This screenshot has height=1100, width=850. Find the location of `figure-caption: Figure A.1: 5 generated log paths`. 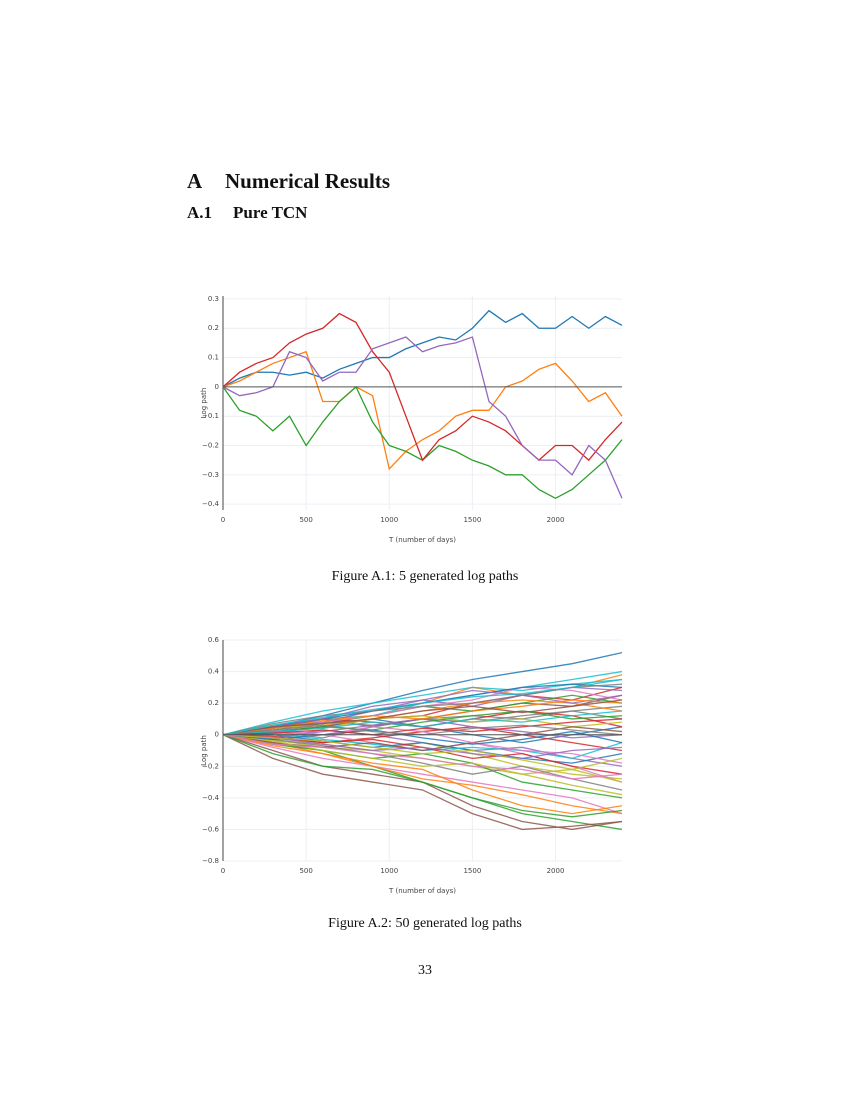

figure-caption: Figure A.1: 5 generated log paths is located at coordinates (425, 576).